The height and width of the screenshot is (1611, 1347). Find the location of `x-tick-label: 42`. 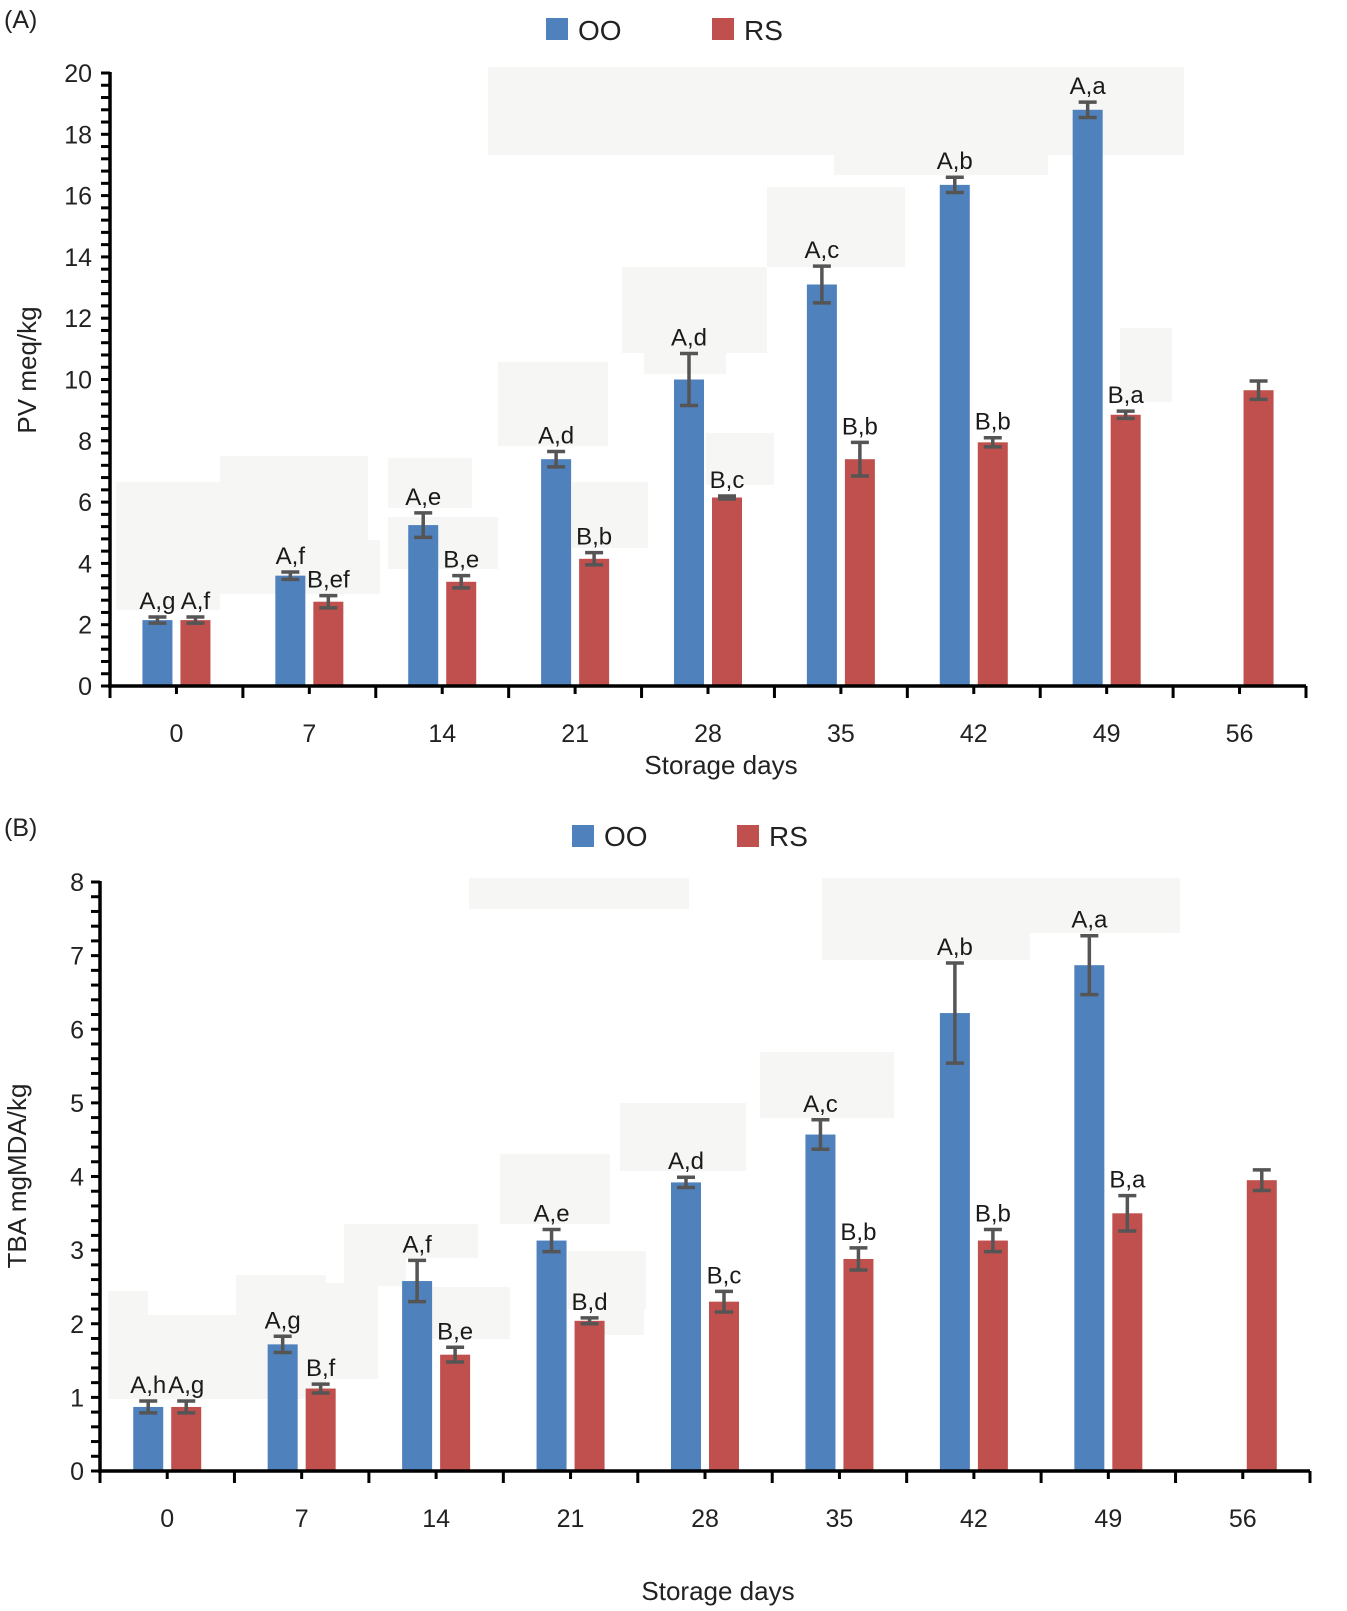

x-tick-label: 42 is located at coordinates (974, 1519).